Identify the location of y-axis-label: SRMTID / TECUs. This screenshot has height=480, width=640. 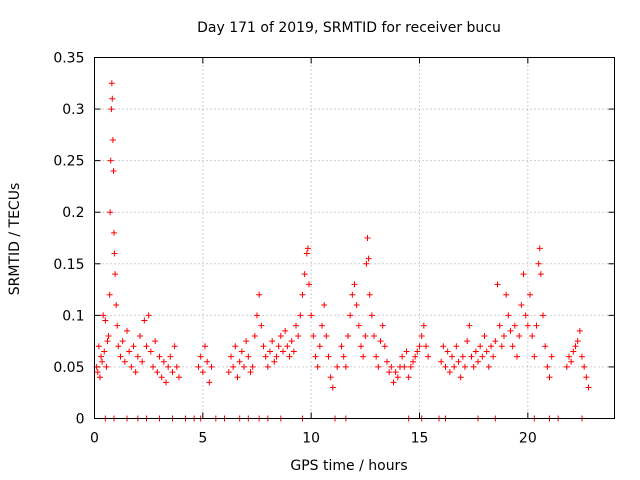
(15, 239).